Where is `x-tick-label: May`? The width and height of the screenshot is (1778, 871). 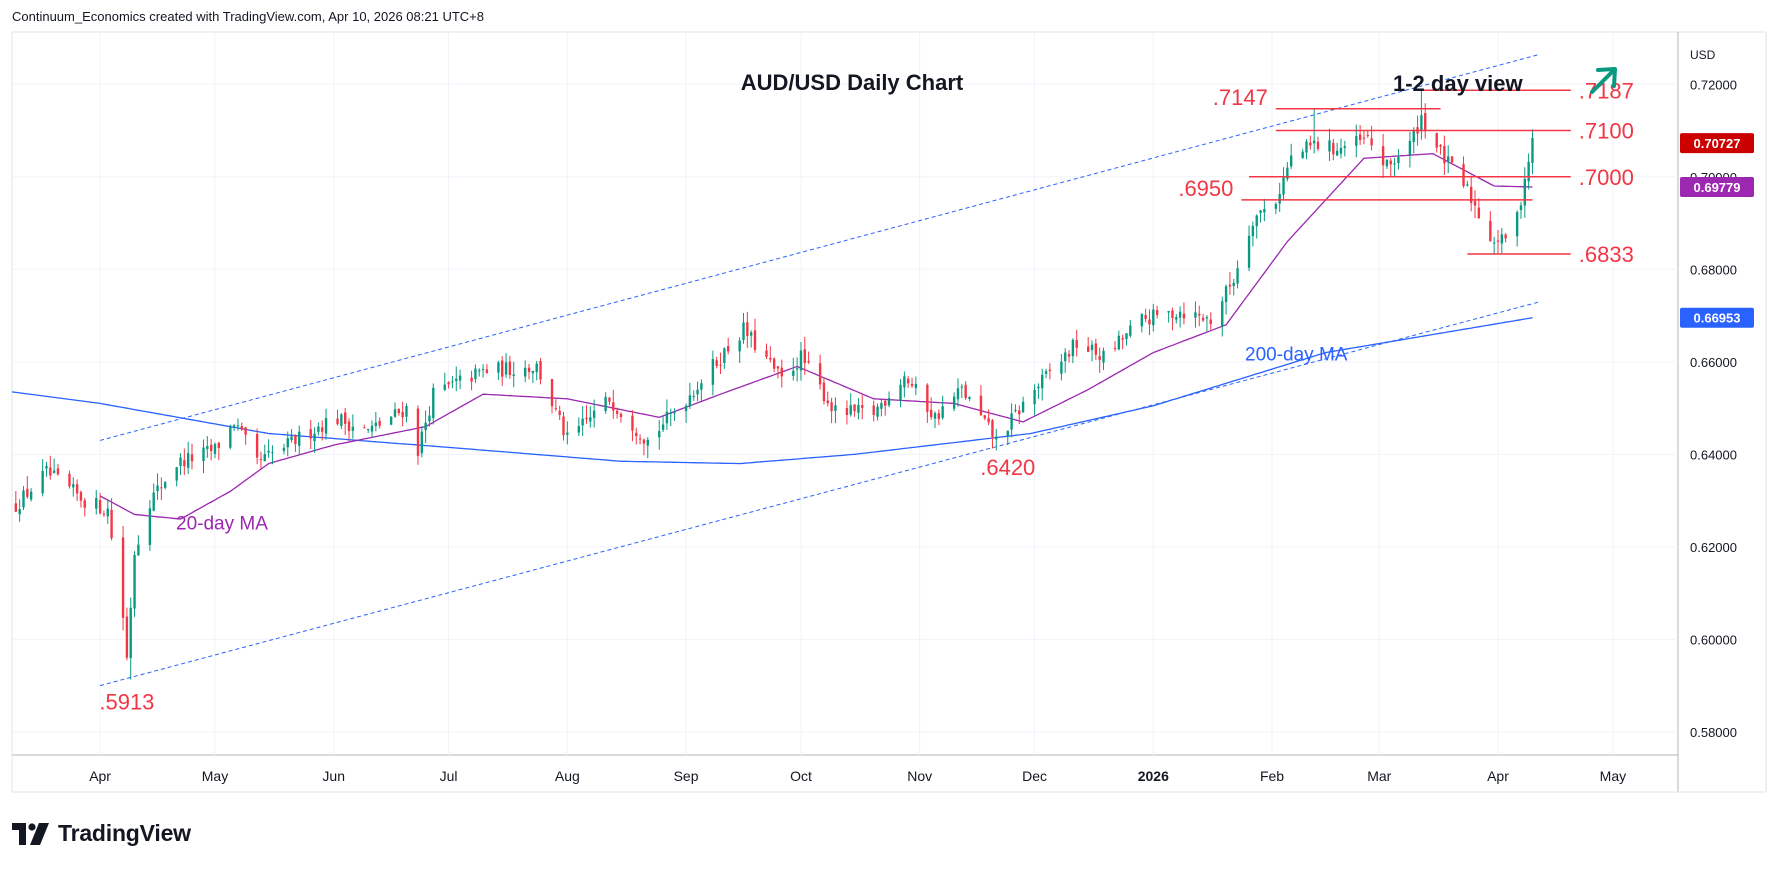
x-tick-label: May is located at coordinates (1613, 776).